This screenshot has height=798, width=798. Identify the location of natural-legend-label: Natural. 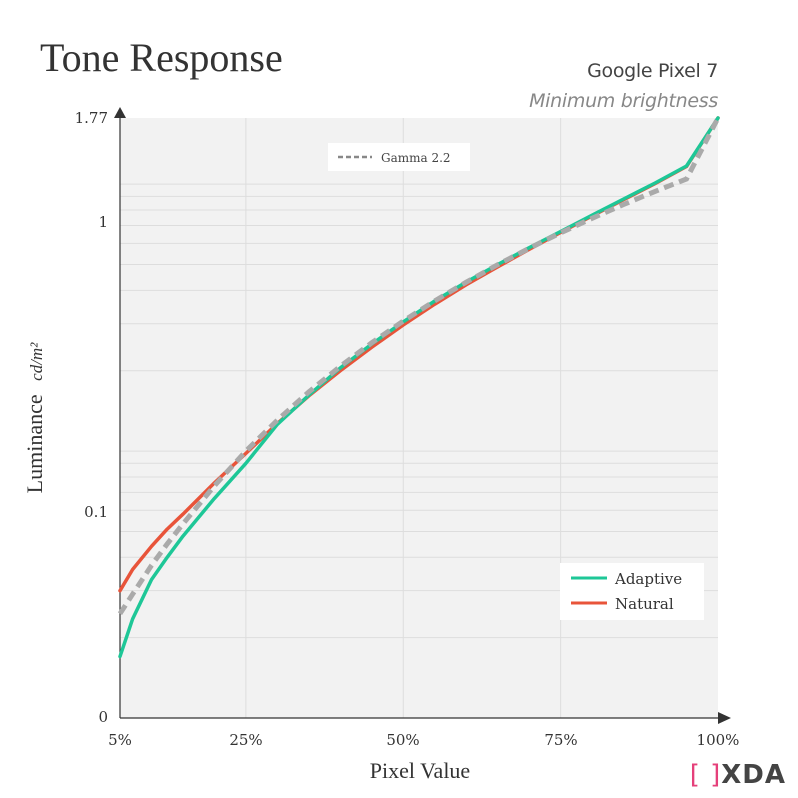
(644, 604).